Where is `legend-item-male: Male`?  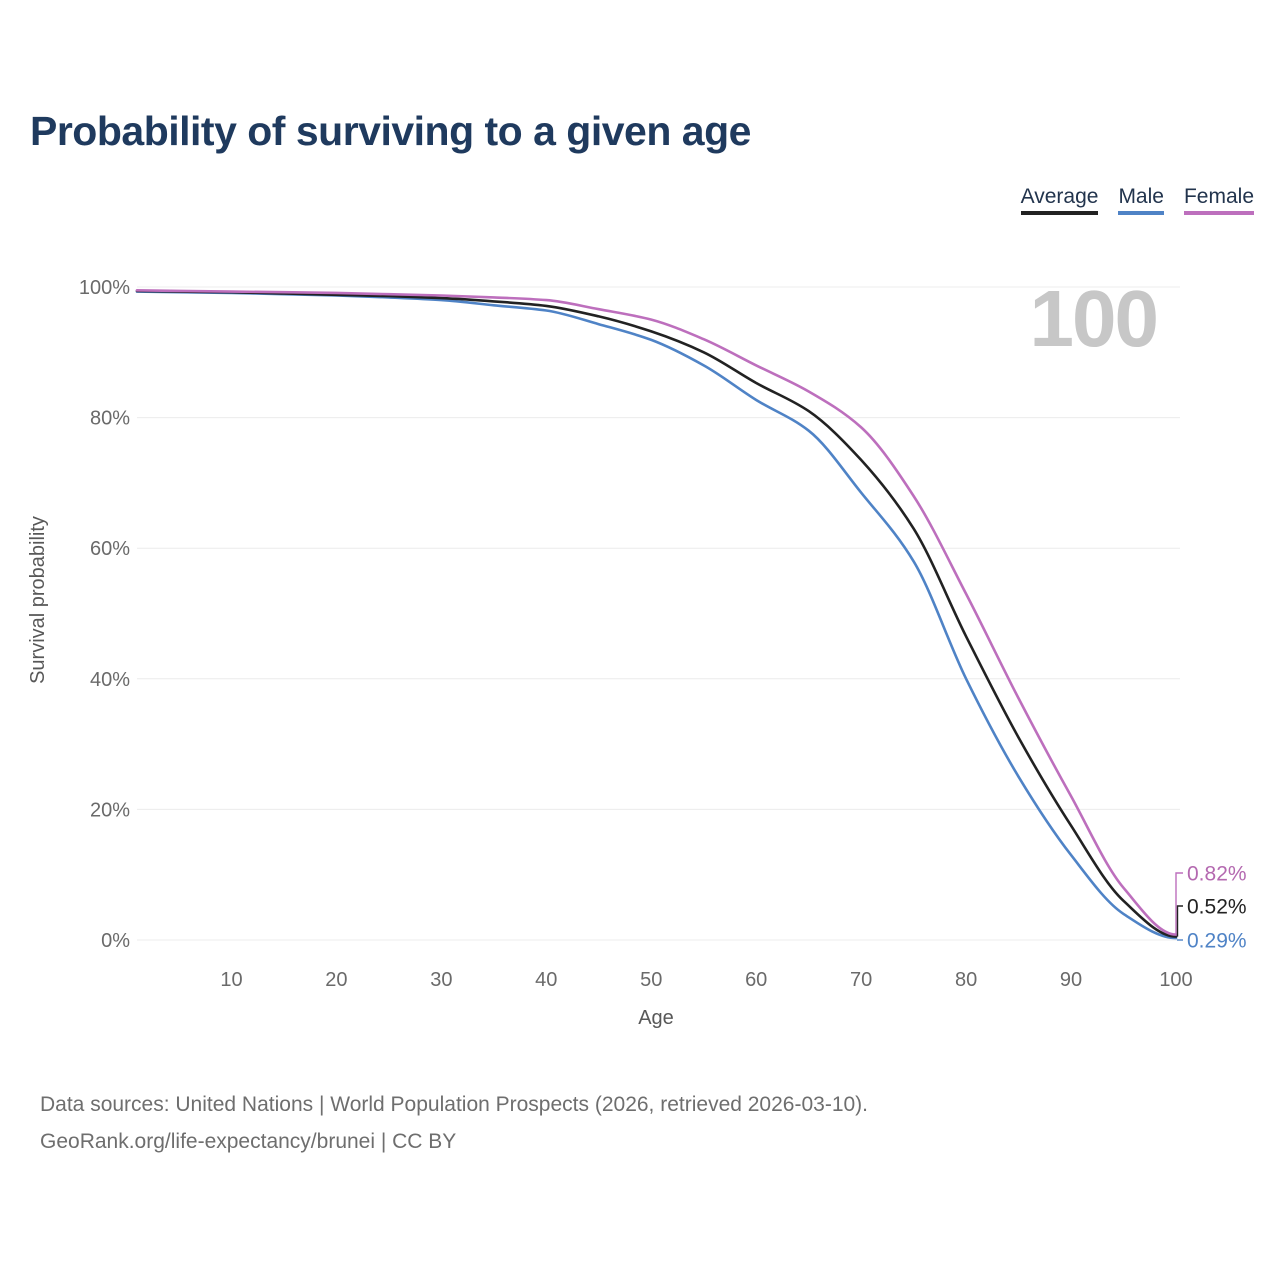 legend-item-male: Male is located at coordinates (1141, 200).